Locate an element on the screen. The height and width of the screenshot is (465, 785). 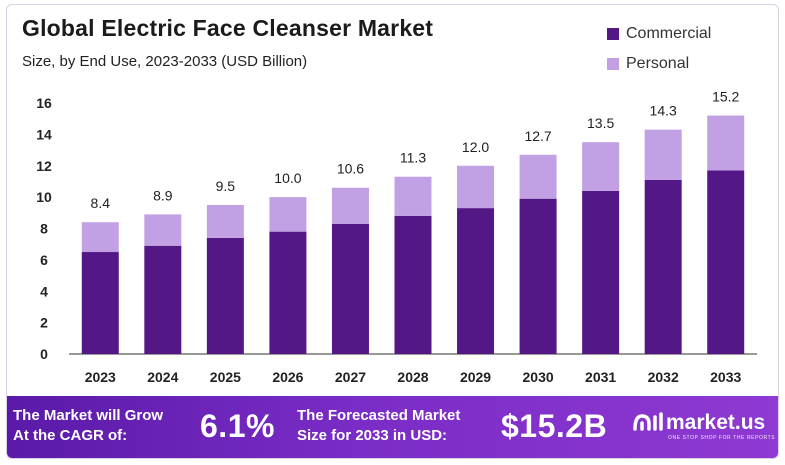
chart-legend: Commercial Personal is located at coordinates (659, 49).